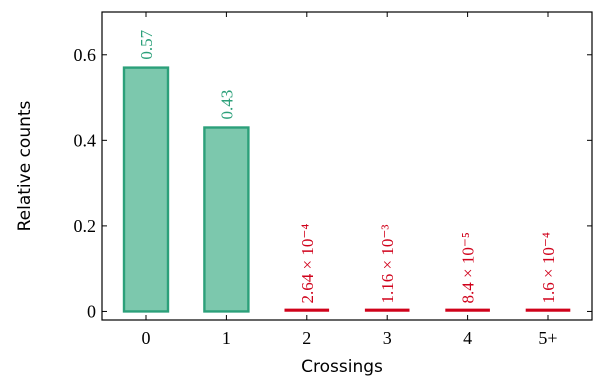  I want to click on x-axis-label: Crossings, so click(342, 367).